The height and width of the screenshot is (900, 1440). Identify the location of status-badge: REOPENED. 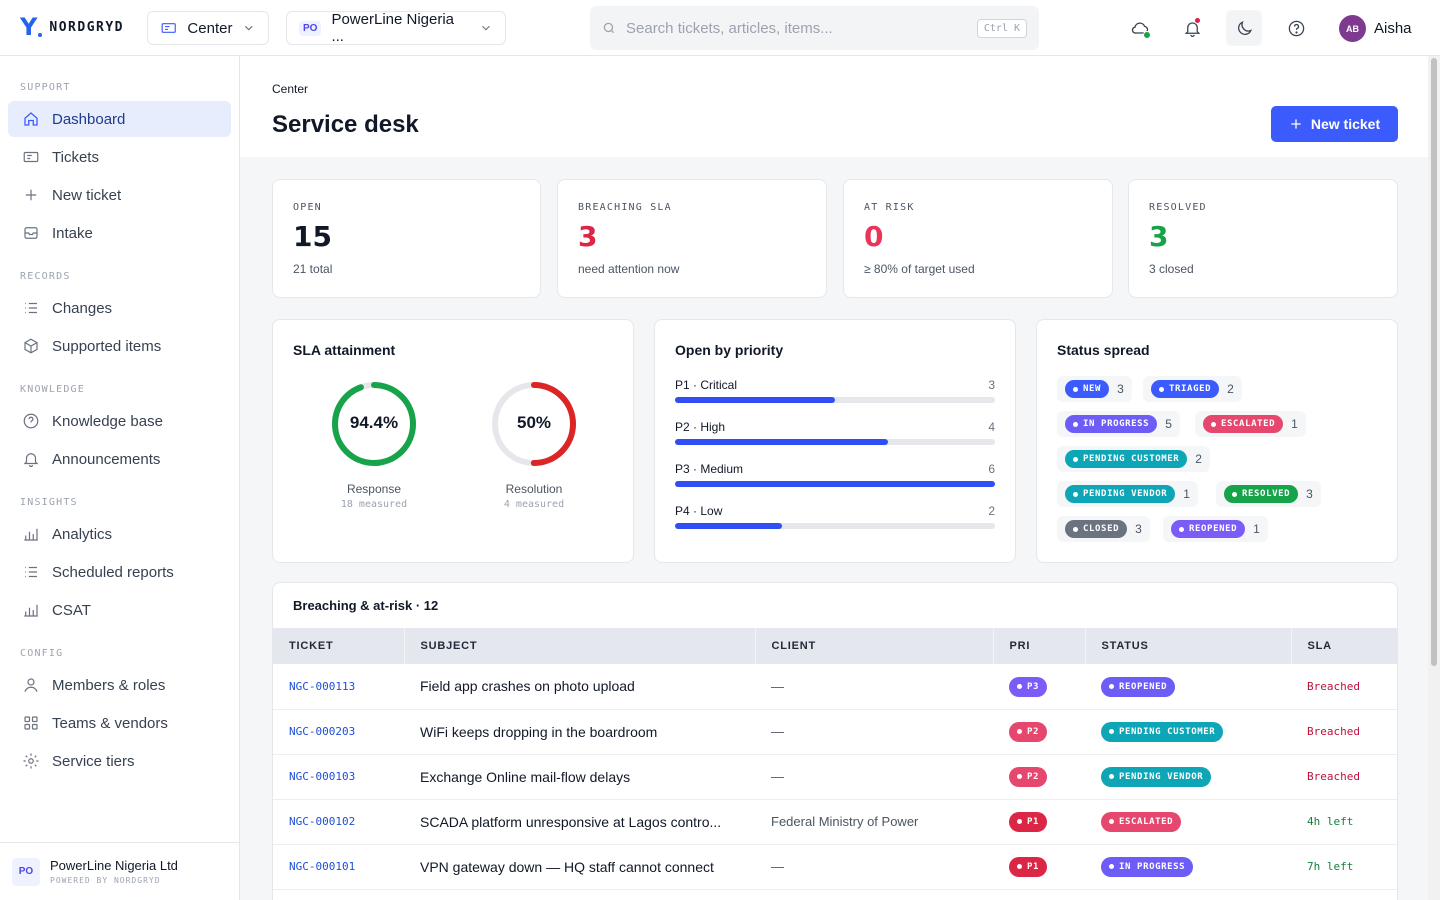
(1138, 686).